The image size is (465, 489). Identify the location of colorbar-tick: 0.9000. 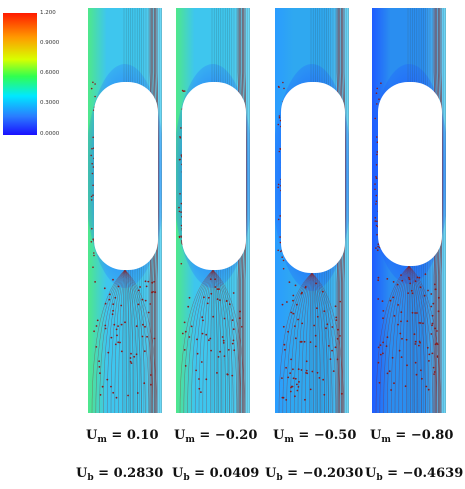
(50, 43).